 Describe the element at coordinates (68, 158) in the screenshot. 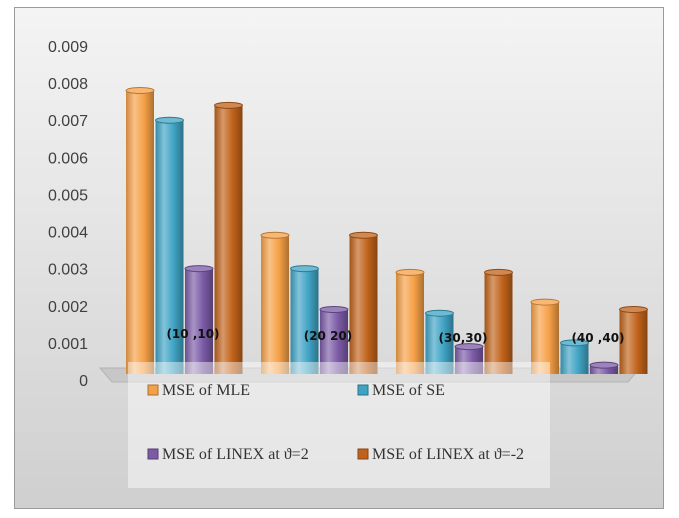

I see `y-tick-label: 0.006` at that location.